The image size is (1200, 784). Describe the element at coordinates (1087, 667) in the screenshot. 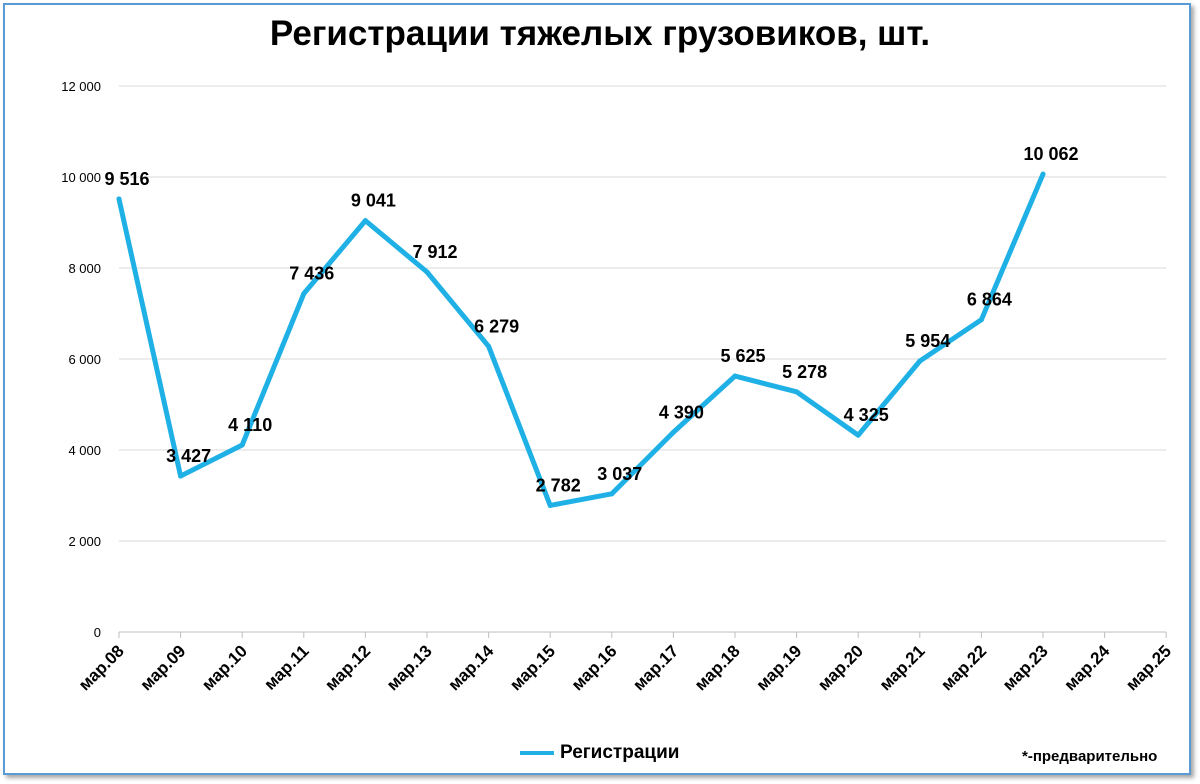

I see `x-tick-label: мар.24` at that location.